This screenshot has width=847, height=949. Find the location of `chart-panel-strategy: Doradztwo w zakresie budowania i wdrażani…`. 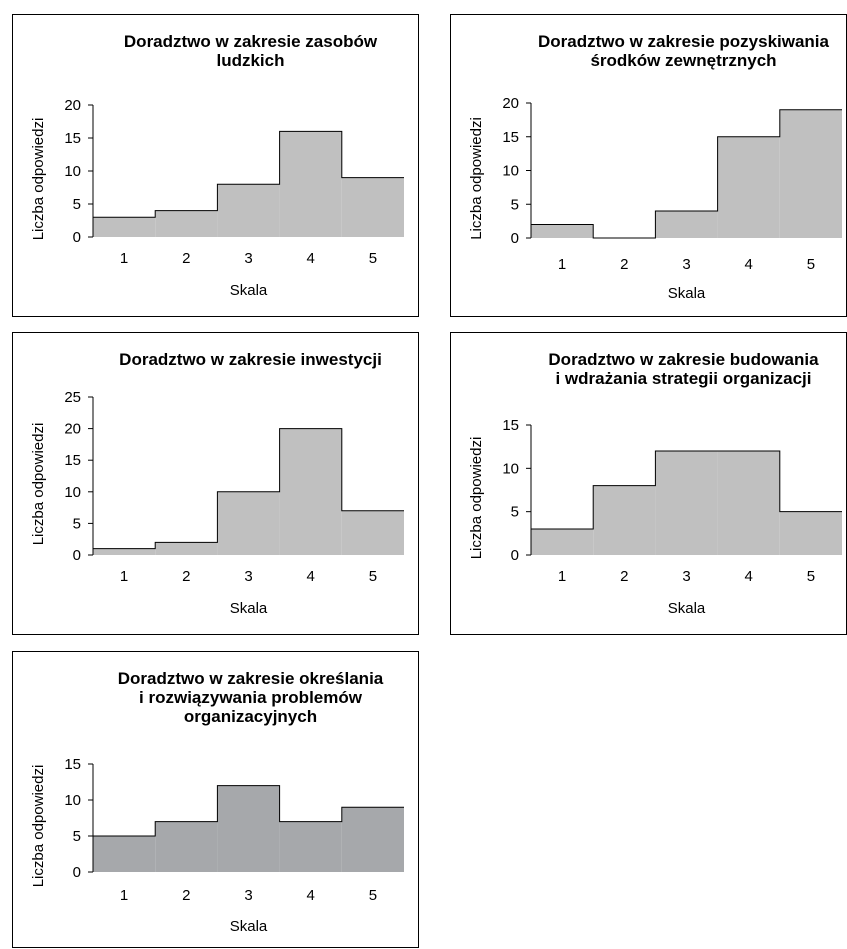

chart-panel-strategy: Doradztwo w zakresie budowania i wdrażani… is located at coordinates (648, 483).